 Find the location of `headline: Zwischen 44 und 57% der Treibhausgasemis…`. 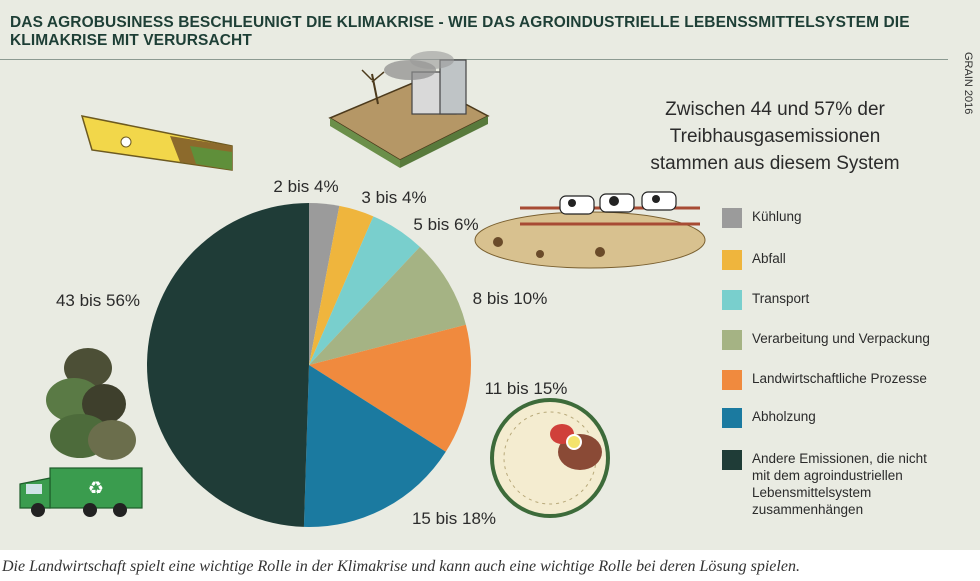

headline: Zwischen 44 und 57% der Treibhausgasemis… is located at coordinates (775, 136).